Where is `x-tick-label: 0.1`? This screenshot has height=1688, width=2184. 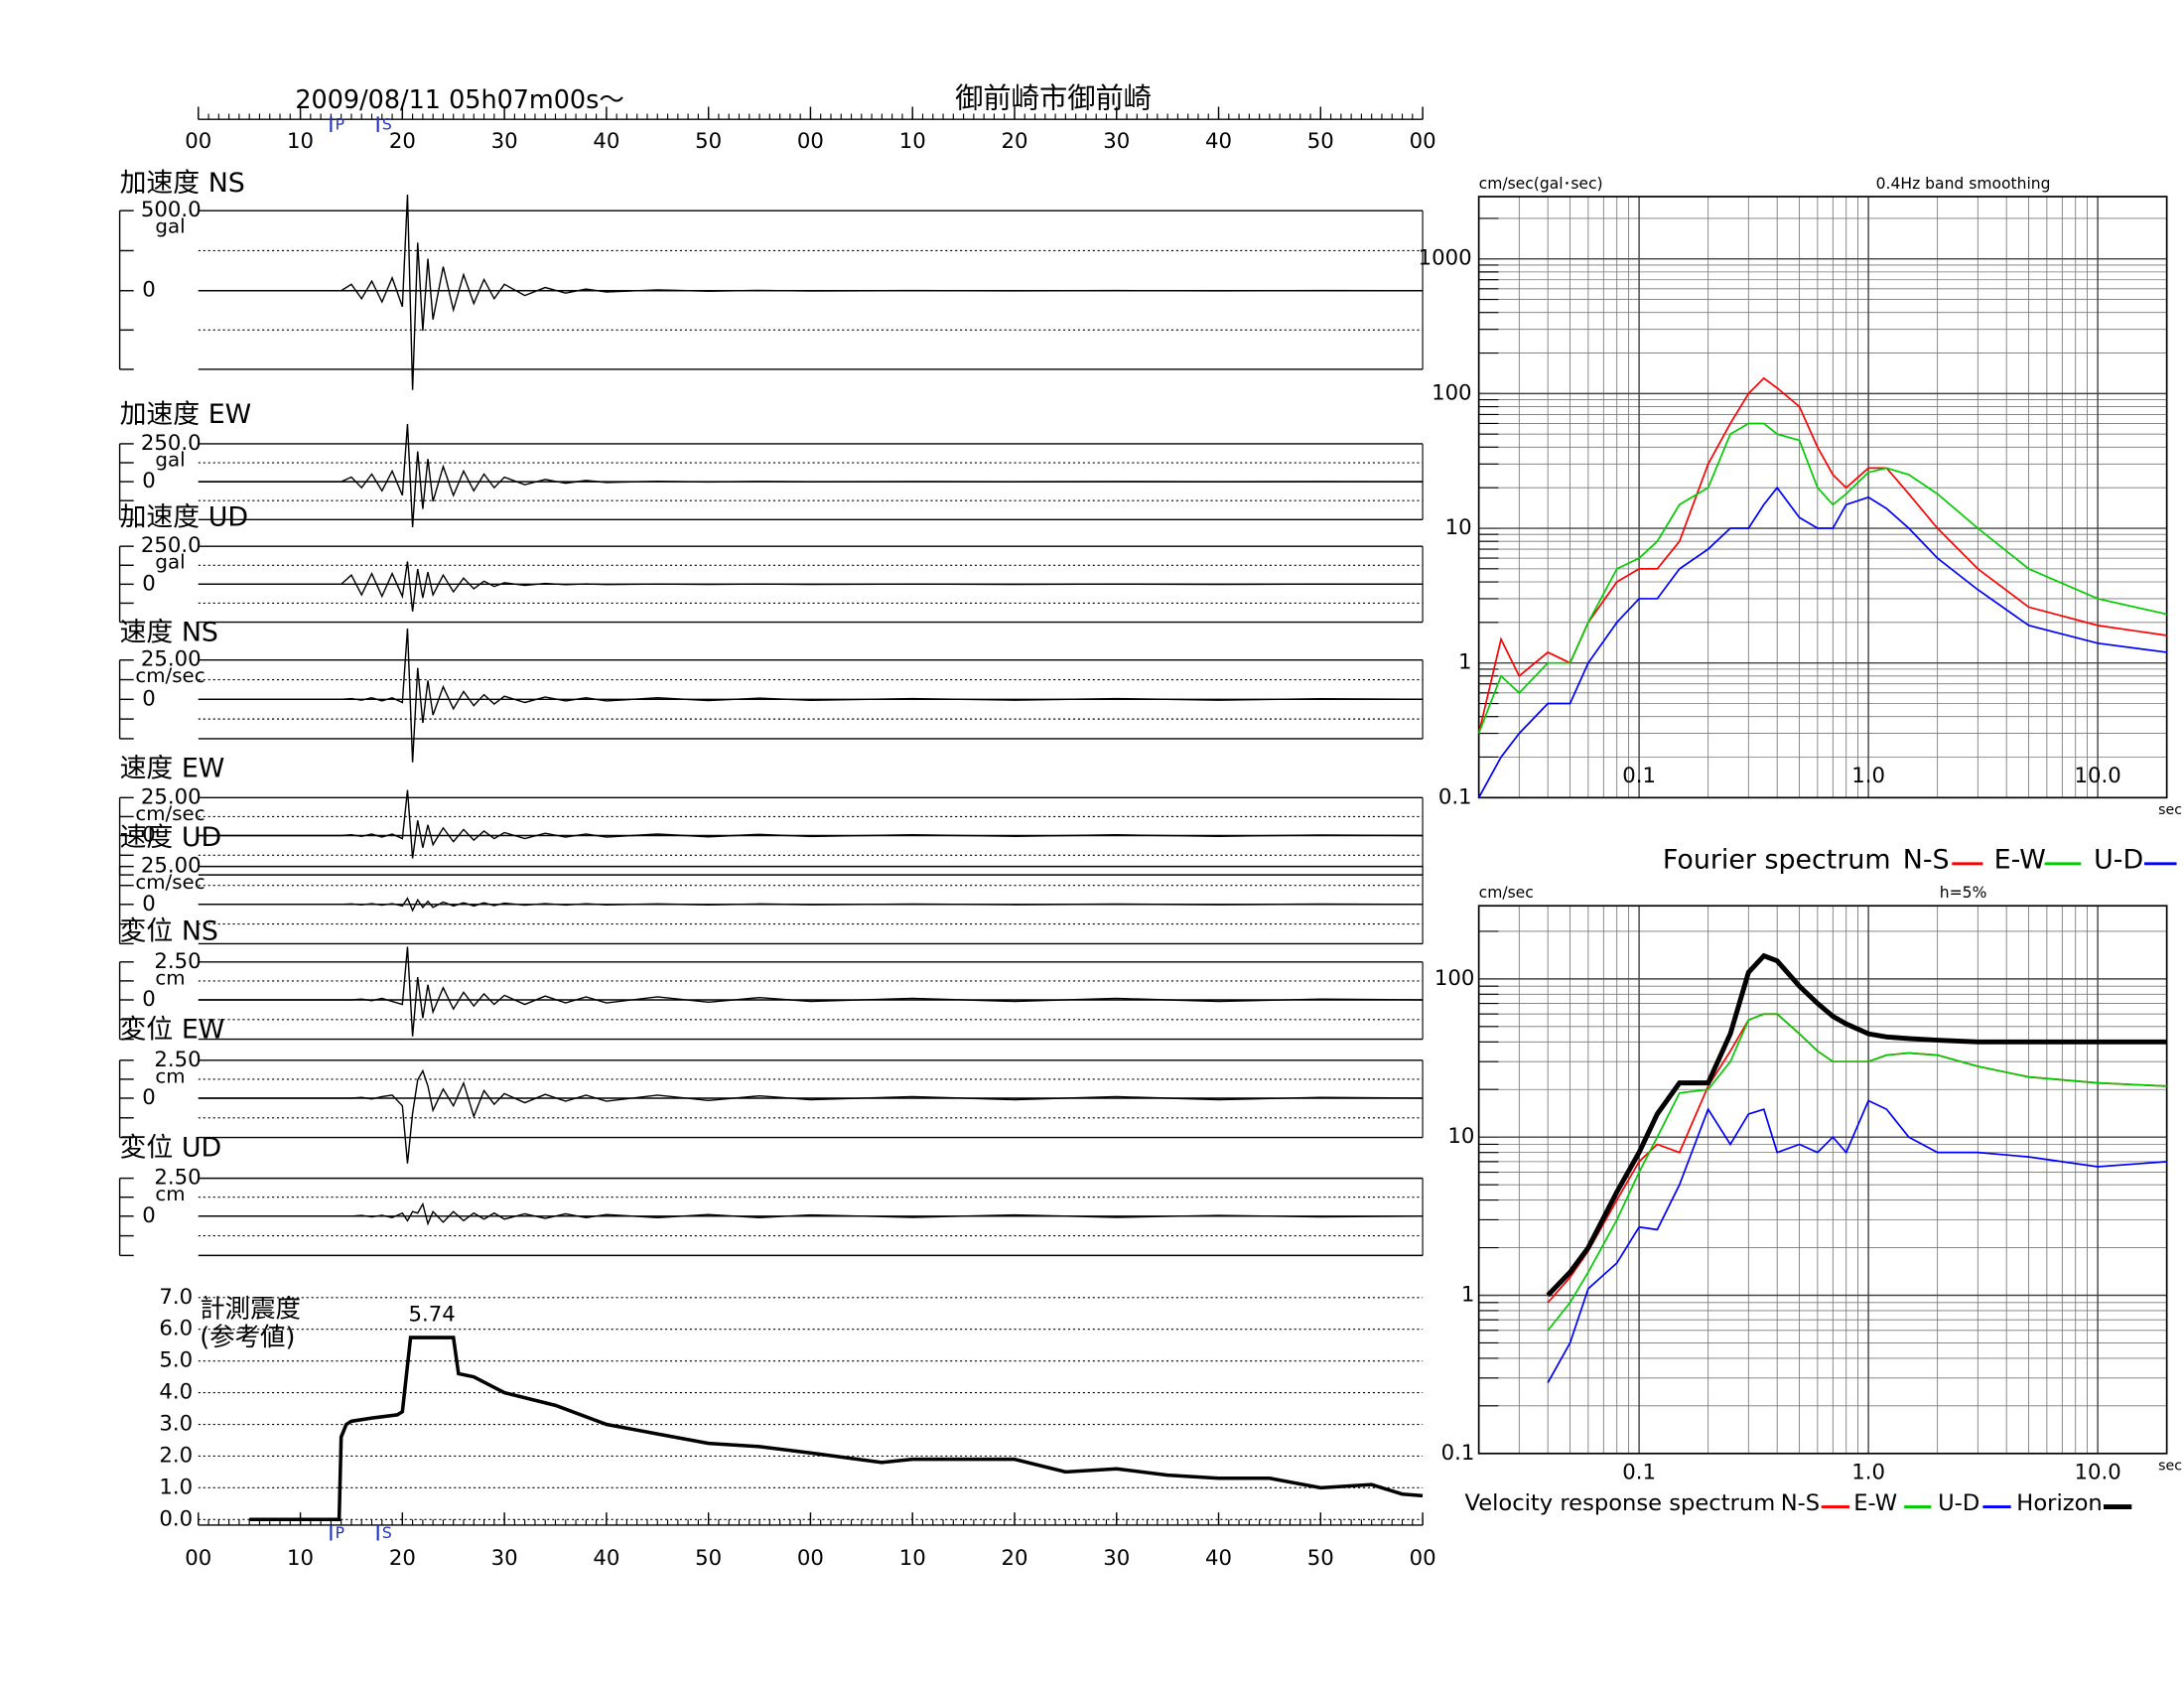
x-tick-label: 0.1 is located at coordinates (1639, 1473).